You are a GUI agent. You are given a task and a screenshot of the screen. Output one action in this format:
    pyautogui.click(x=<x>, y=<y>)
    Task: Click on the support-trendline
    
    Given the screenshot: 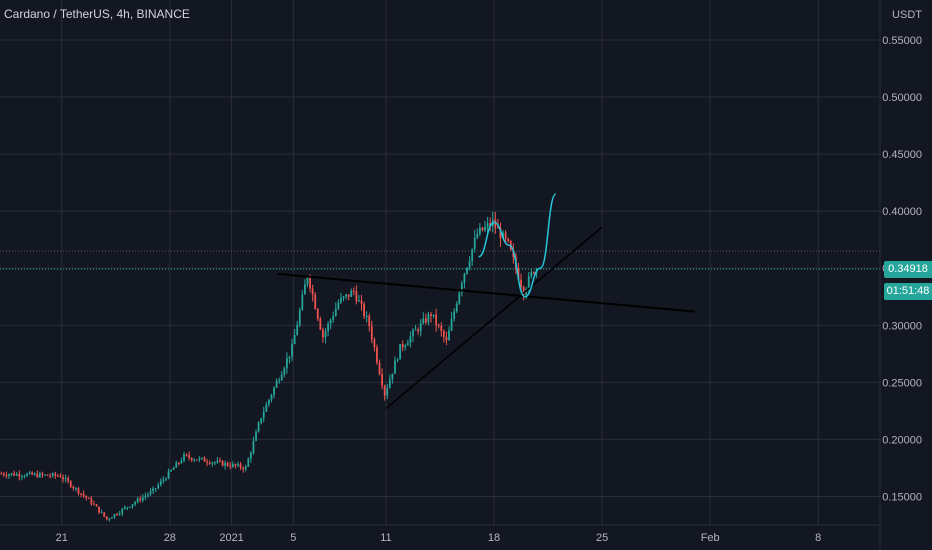 What is the action you would take?
    pyautogui.click(x=494, y=318)
    